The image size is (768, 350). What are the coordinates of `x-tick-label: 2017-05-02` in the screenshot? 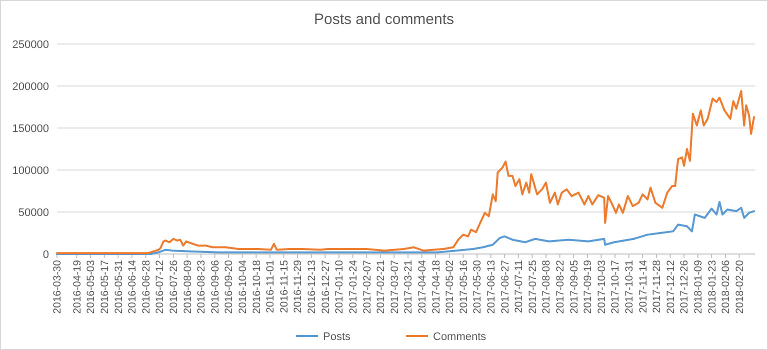 It's located at (450, 287).